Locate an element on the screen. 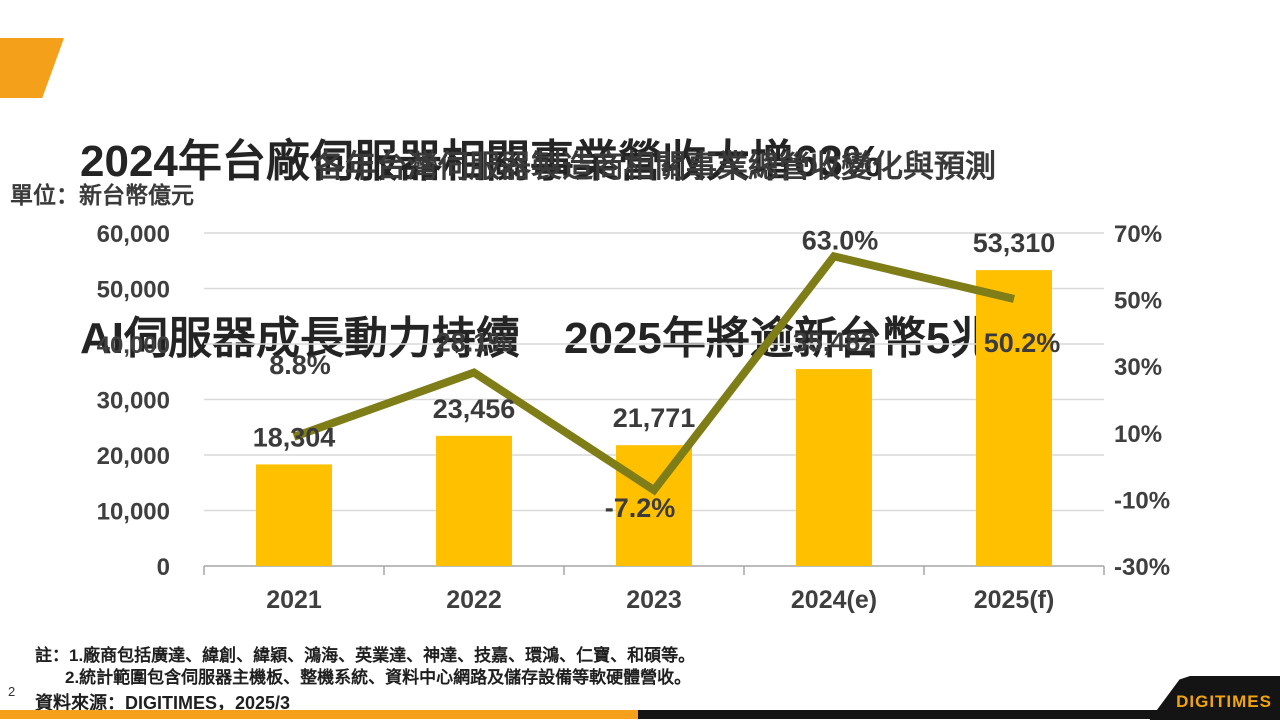 The width and height of the screenshot is (1280, 720). slide-title-line-2: AI伺服器成長動力持續 2025年將逾新台幣5兆元 is located at coordinates (559, 338).